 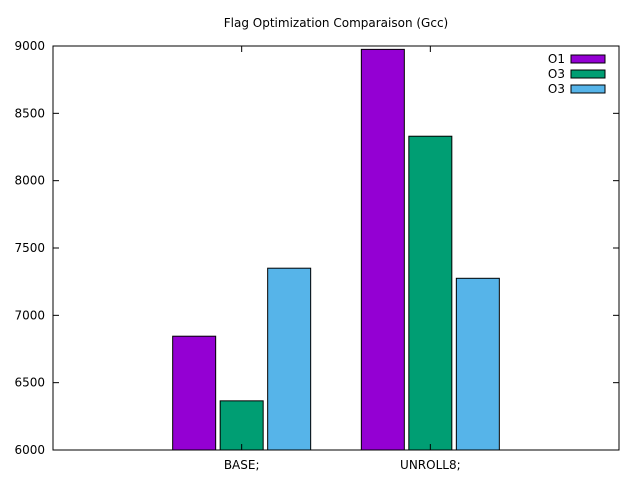 What do you see at coordinates (29, 46) in the screenshot?
I see `y-tick-label: 9000` at bounding box center [29, 46].